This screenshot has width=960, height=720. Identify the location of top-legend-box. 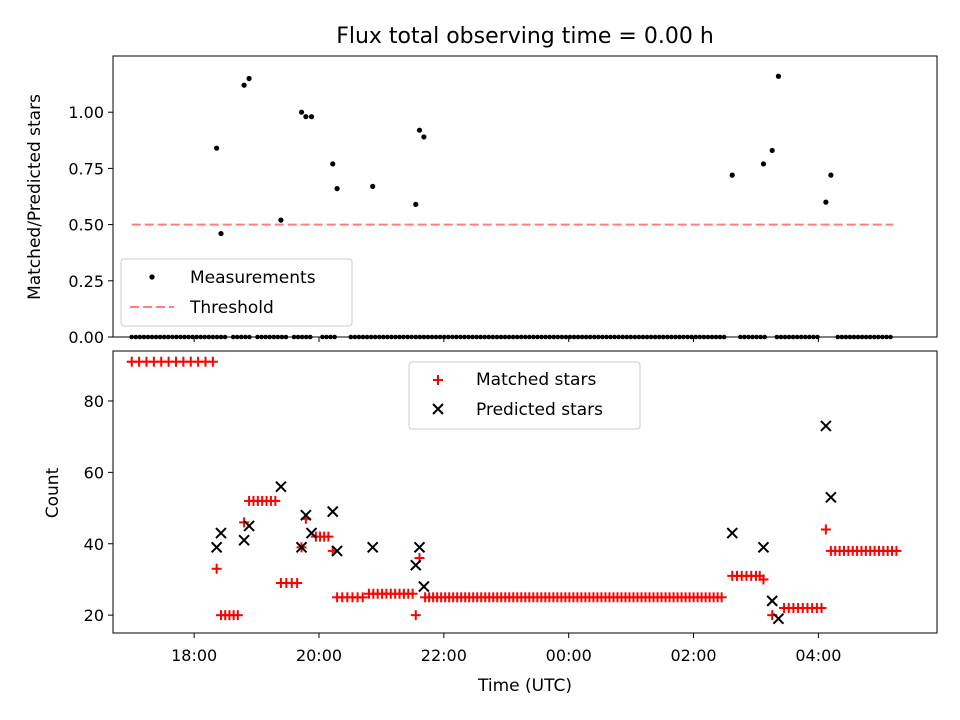
(236, 292).